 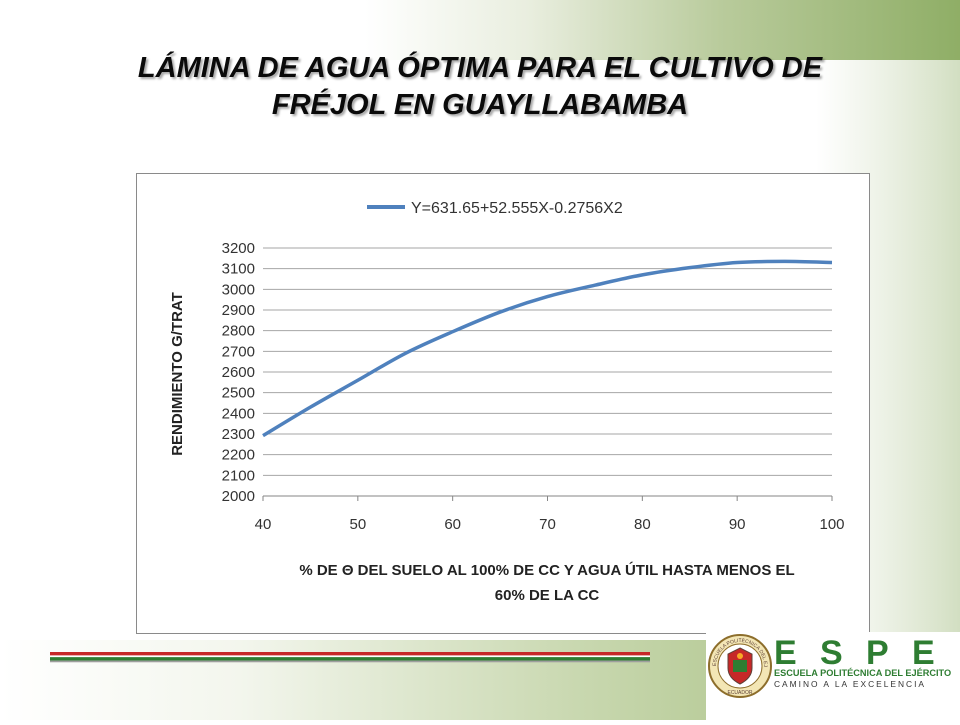 What do you see at coordinates (263, 524) in the screenshot?
I see `x-tick-label: 40` at bounding box center [263, 524].